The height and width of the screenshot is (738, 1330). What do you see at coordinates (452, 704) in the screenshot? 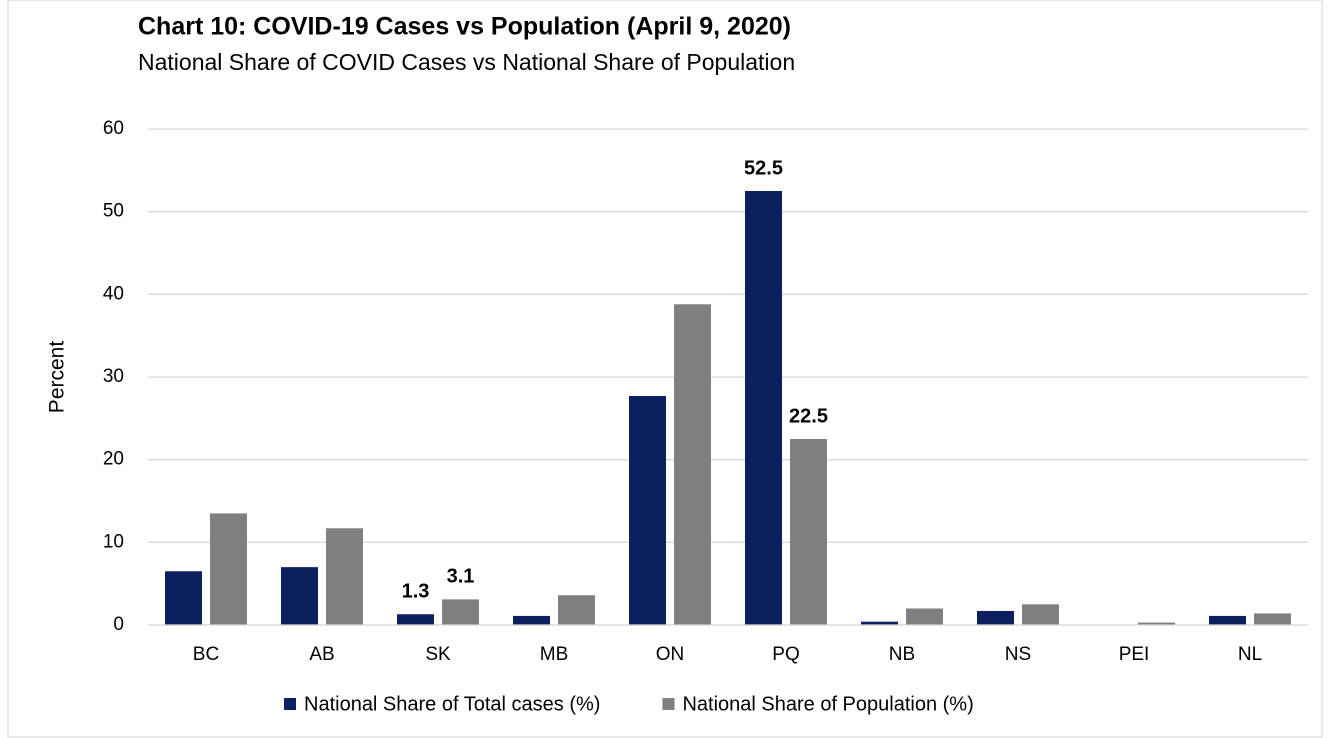
I see `legend-label: National Share of Total cases (%)` at bounding box center [452, 704].